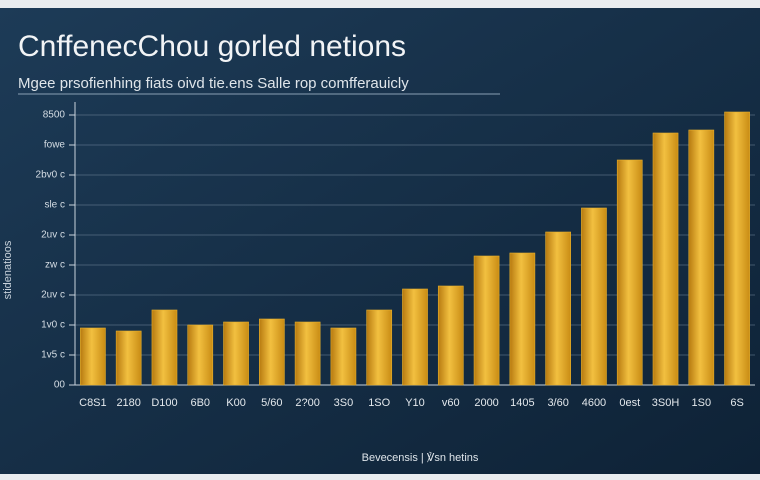  I want to click on x-tick-label: D100, so click(164, 403).